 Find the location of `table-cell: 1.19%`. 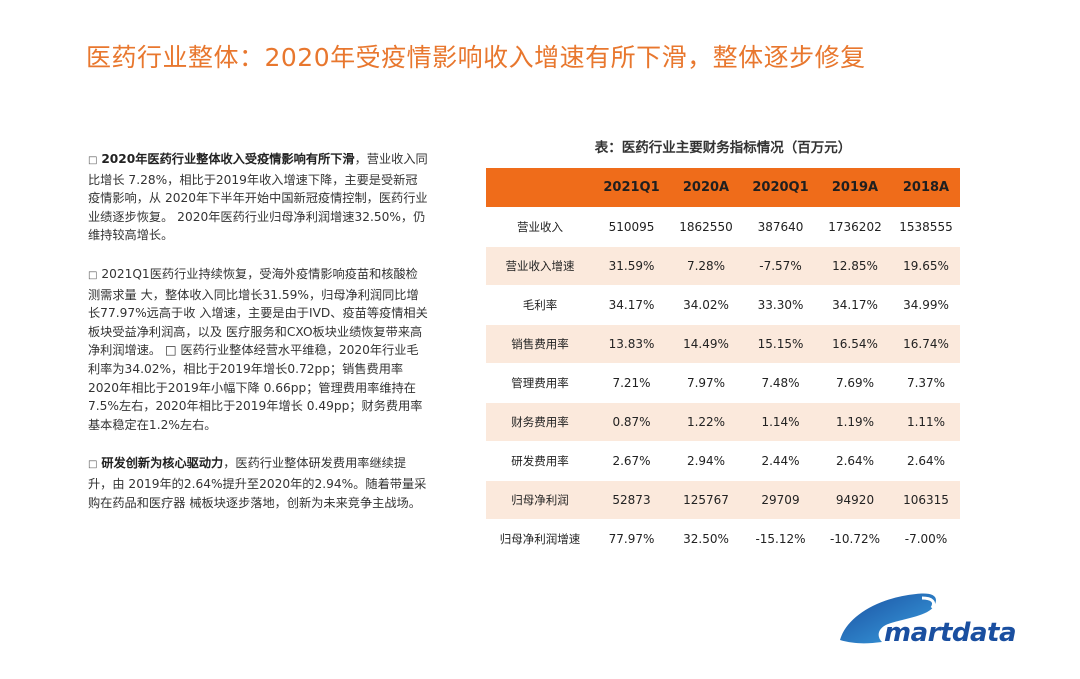

table-cell: 1.19% is located at coordinates (855, 422).